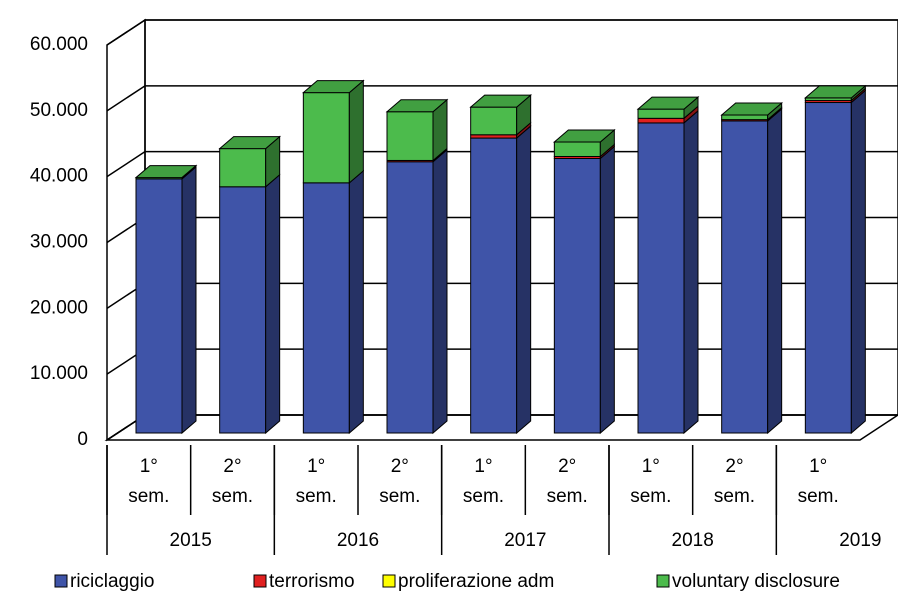 The width and height of the screenshot is (898, 599). I want to click on legend-label: terrorismo, so click(312, 581).